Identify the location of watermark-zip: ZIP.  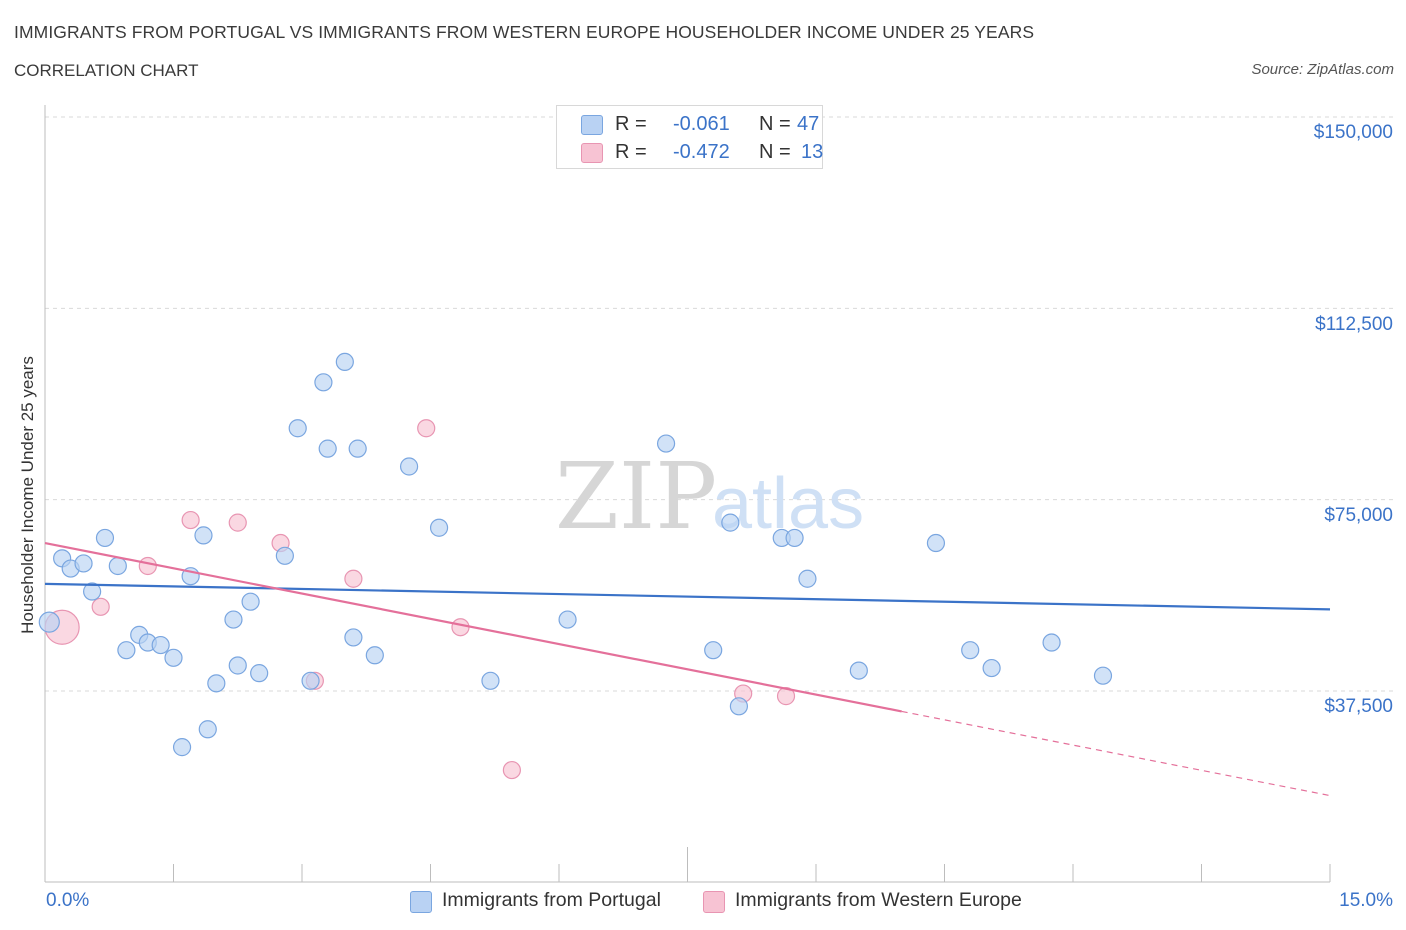
(636, 496).